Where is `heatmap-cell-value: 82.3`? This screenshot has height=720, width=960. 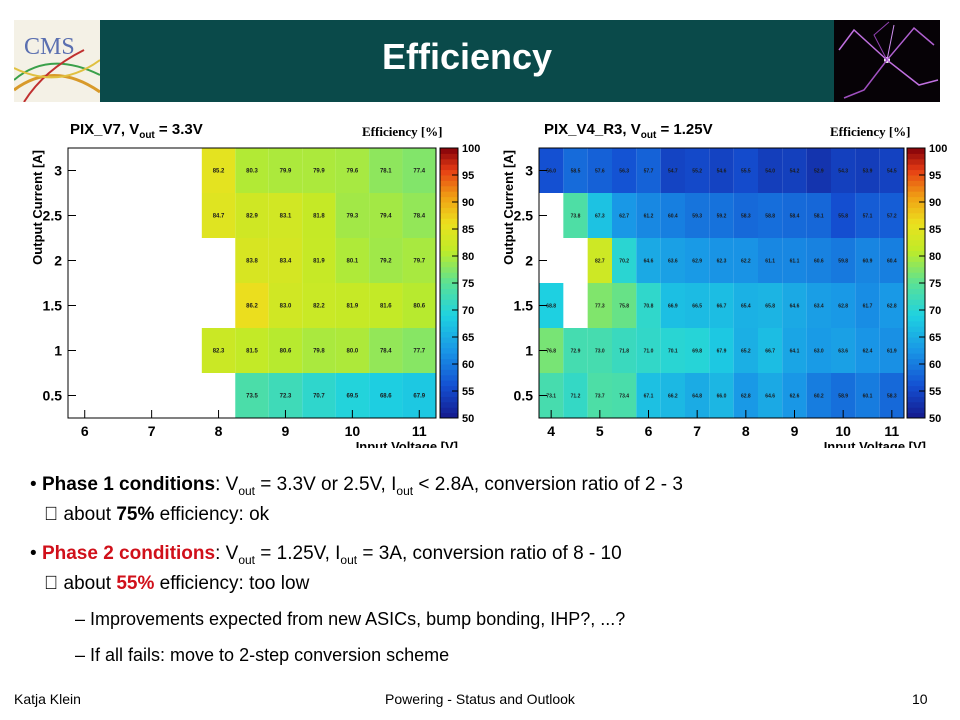 heatmap-cell-value: 82.3 is located at coordinates (219, 352).